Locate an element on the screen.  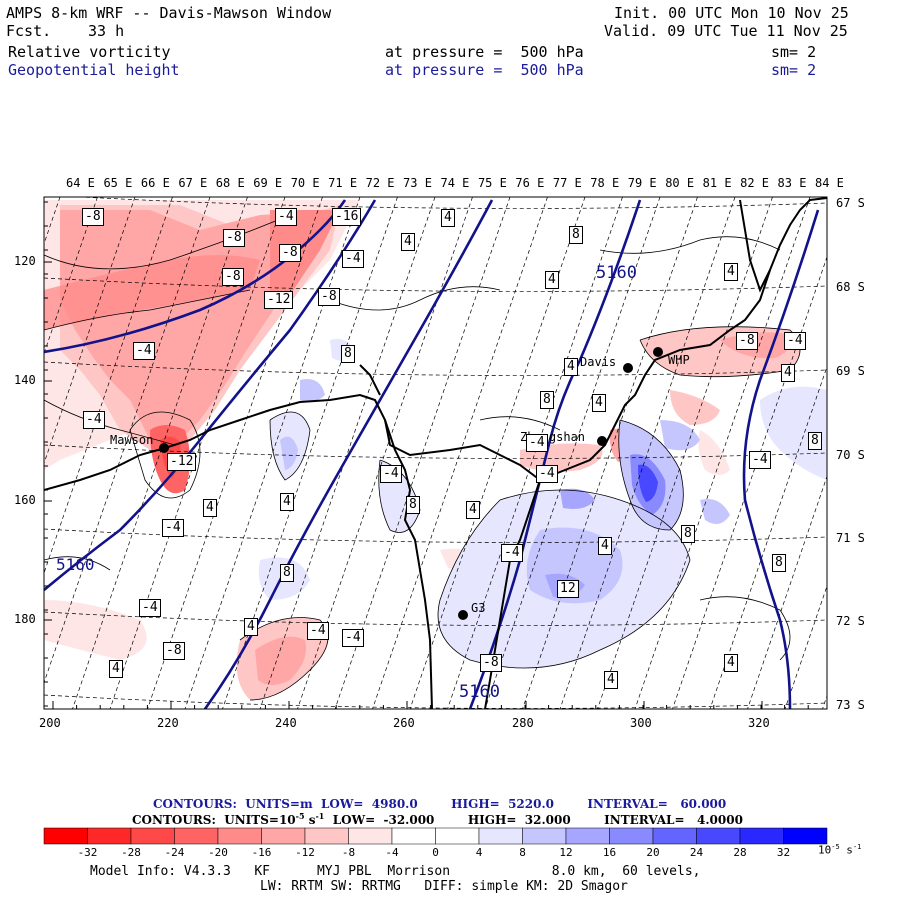
left-axis-label: 140 is located at coordinates (25, 380).